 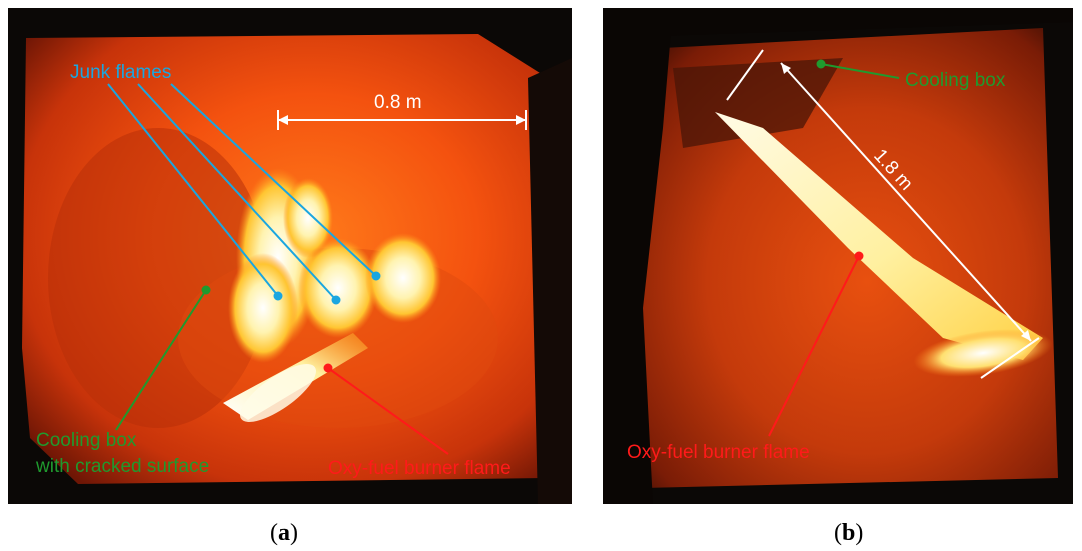 I want to click on caption-b-letter: b, so click(x=849, y=533).